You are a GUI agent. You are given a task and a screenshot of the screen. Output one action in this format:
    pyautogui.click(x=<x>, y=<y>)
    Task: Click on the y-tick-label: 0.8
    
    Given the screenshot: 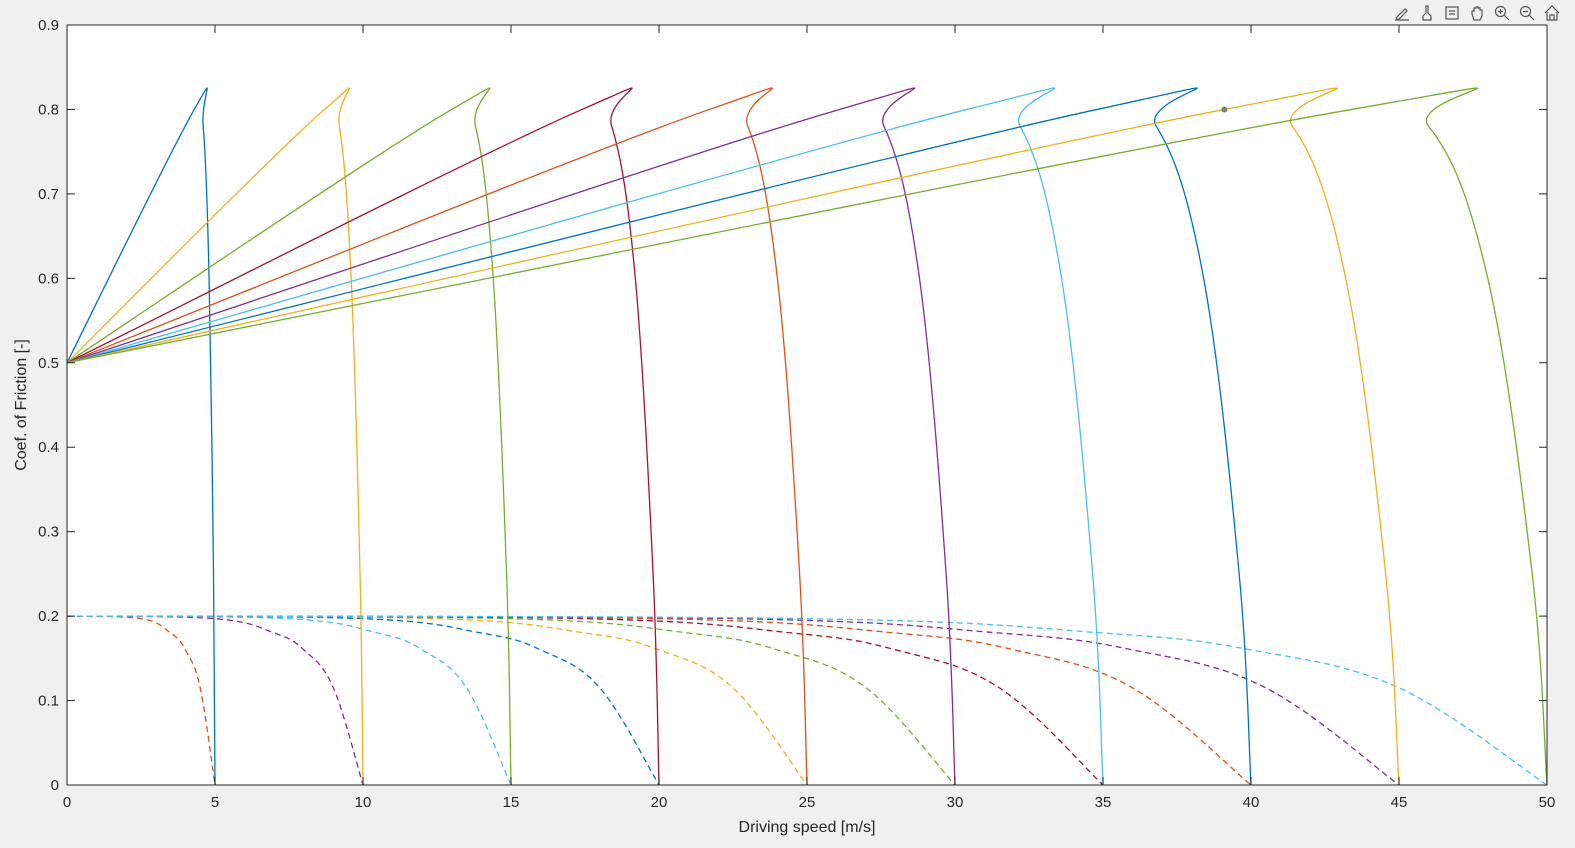 What is the action you would take?
    pyautogui.click(x=48, y=109)
    